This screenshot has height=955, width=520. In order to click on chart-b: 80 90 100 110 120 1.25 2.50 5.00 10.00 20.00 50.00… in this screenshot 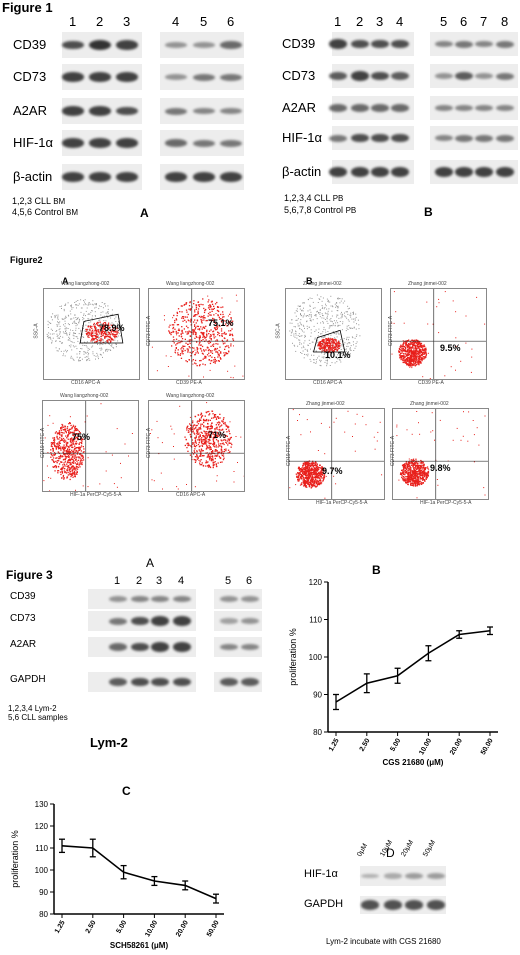, I will do `click(393, 672)`.